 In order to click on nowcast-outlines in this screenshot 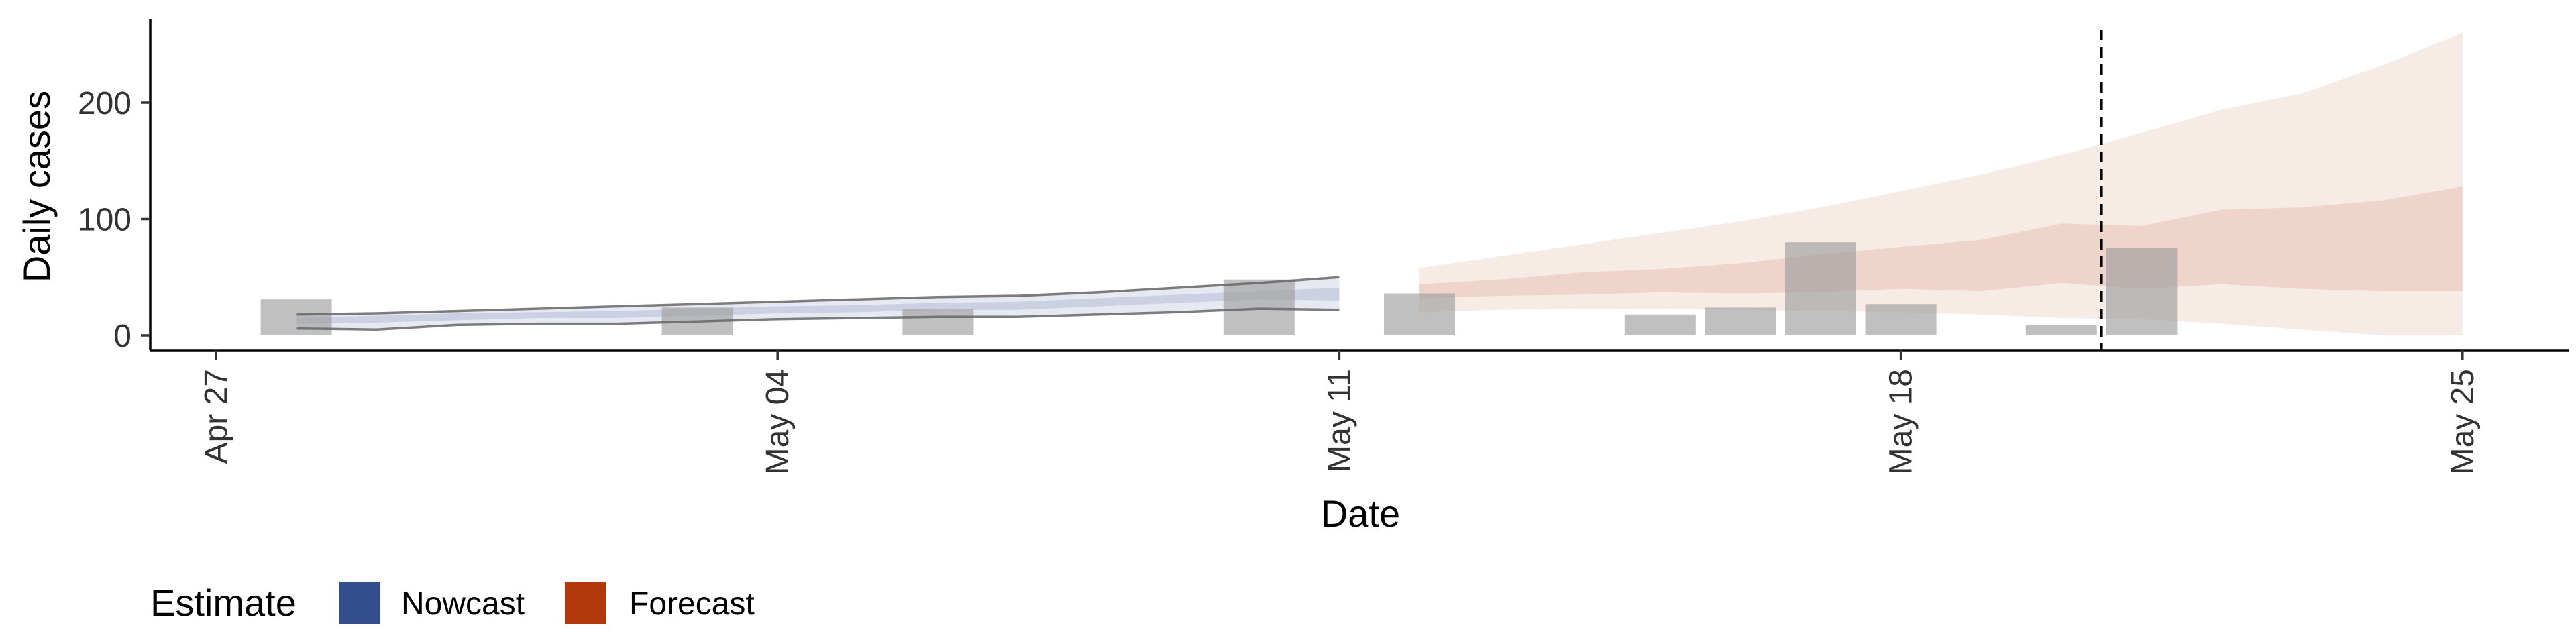, I will do `click(818, 303)`.